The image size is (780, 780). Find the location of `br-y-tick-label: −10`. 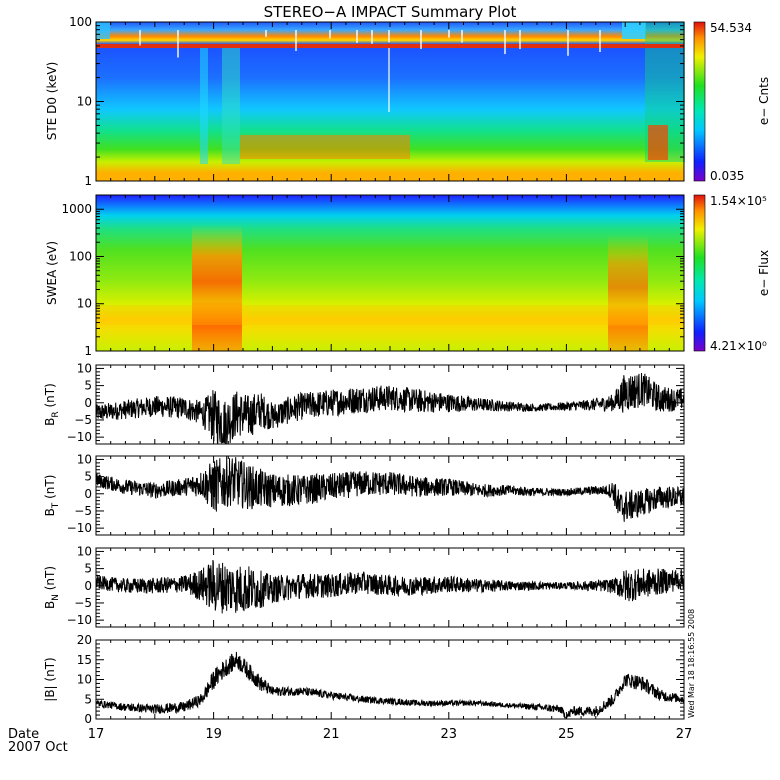

br-y-tick-label: −10 is located at coordinates (79, 437).